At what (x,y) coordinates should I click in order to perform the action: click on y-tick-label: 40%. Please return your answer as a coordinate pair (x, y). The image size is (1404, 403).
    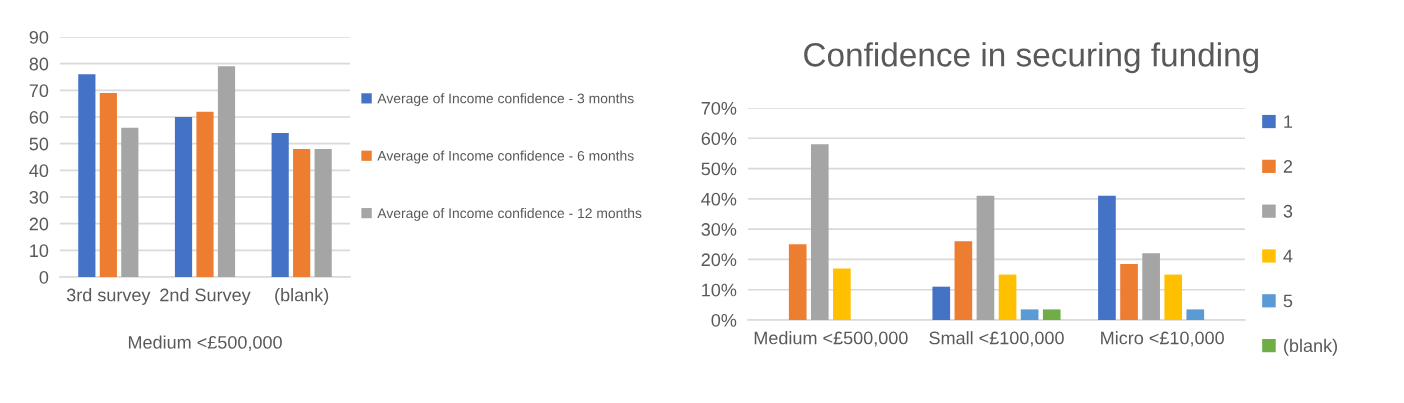
    Looking at the image, I should click on (719, 199).